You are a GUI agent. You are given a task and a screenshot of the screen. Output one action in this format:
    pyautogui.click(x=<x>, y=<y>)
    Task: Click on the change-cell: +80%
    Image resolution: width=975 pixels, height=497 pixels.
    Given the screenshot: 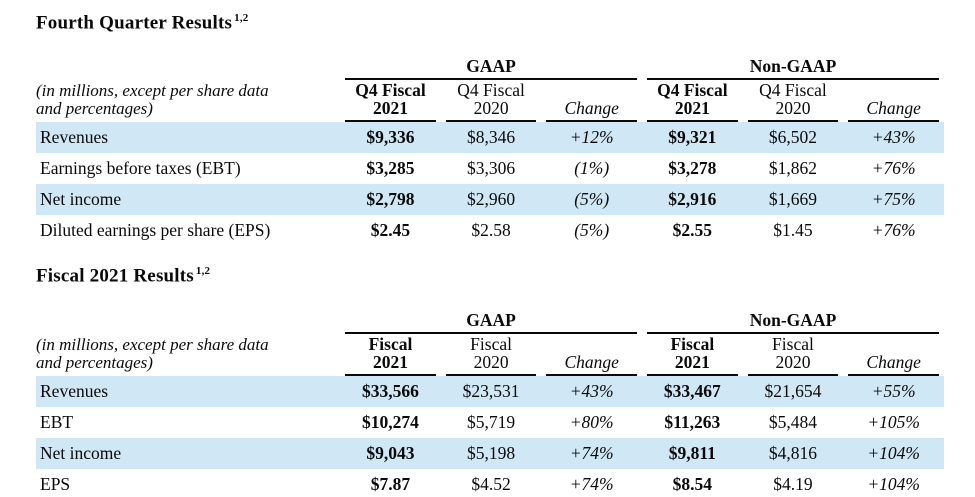 What is the action you would take?
    pyautogui.click(x=591, y=421)
    